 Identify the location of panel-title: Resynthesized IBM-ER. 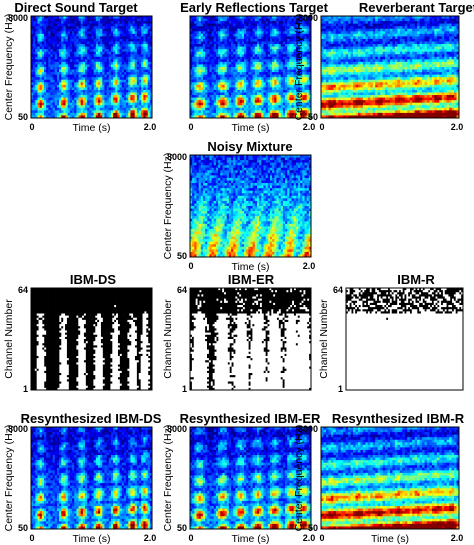
(250, 418).